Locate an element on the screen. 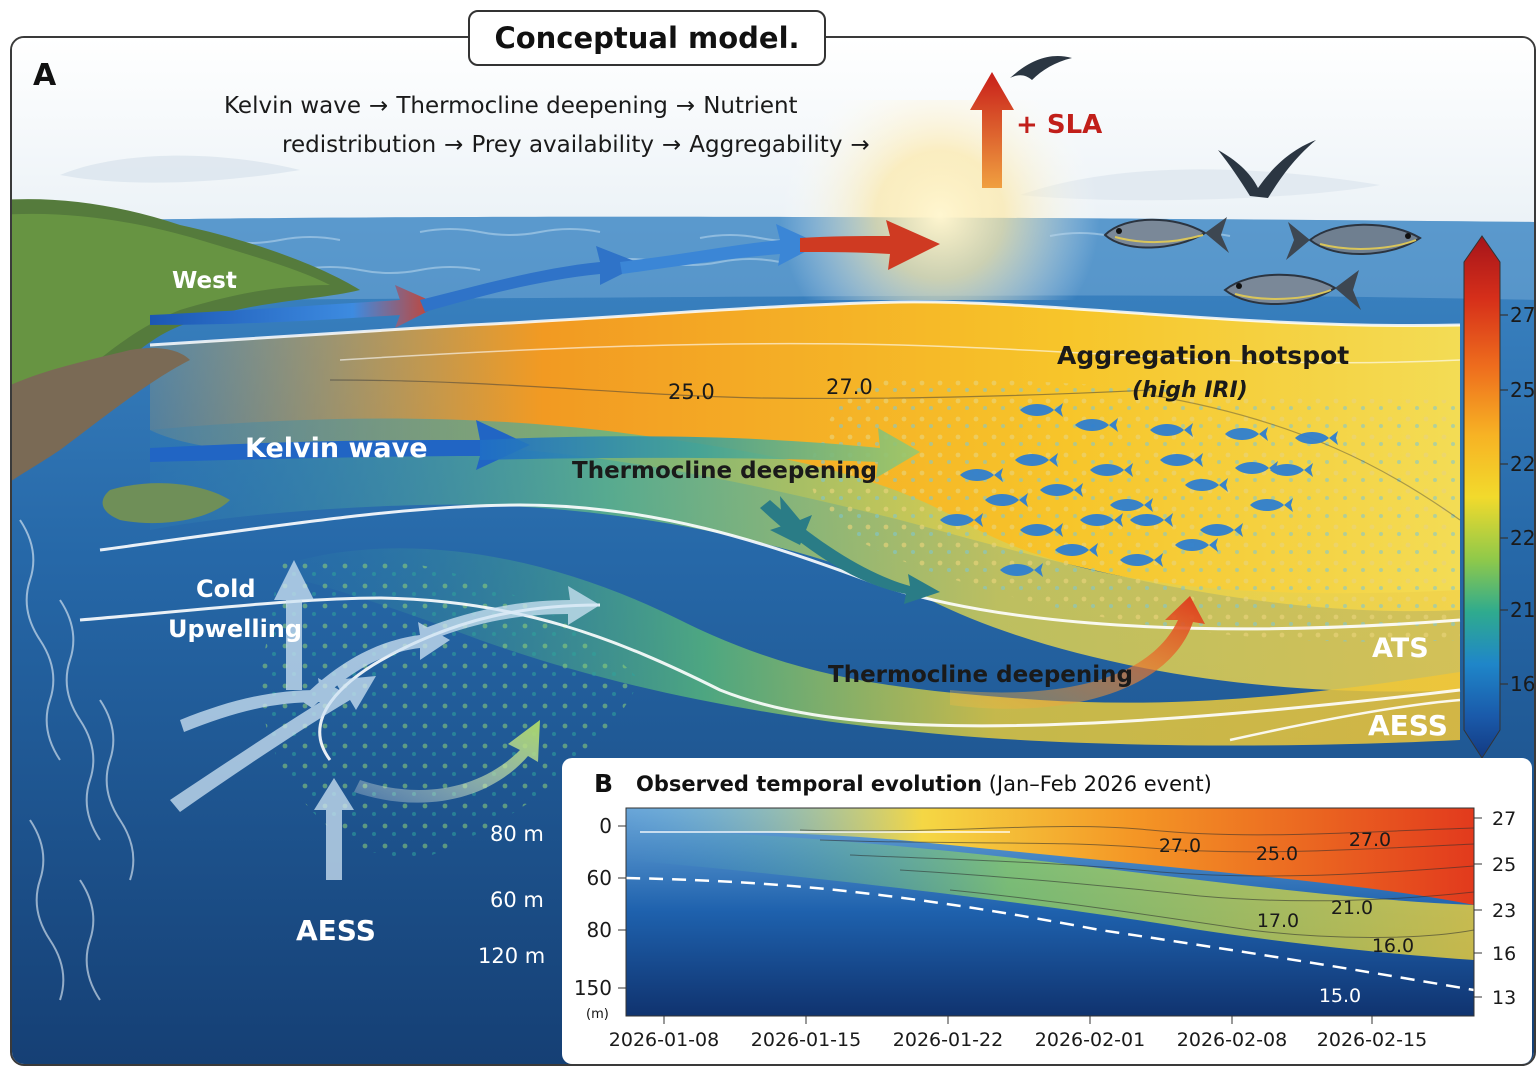 The image size is (1540, 1070). x-tick-label: 2026-01-08 is located at coordinates (664, 1040).